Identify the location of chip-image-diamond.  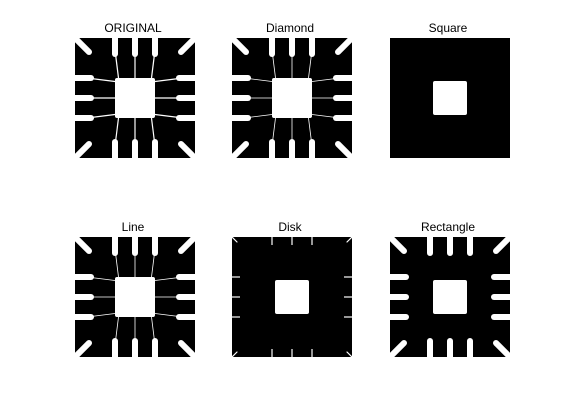
(292, 98).